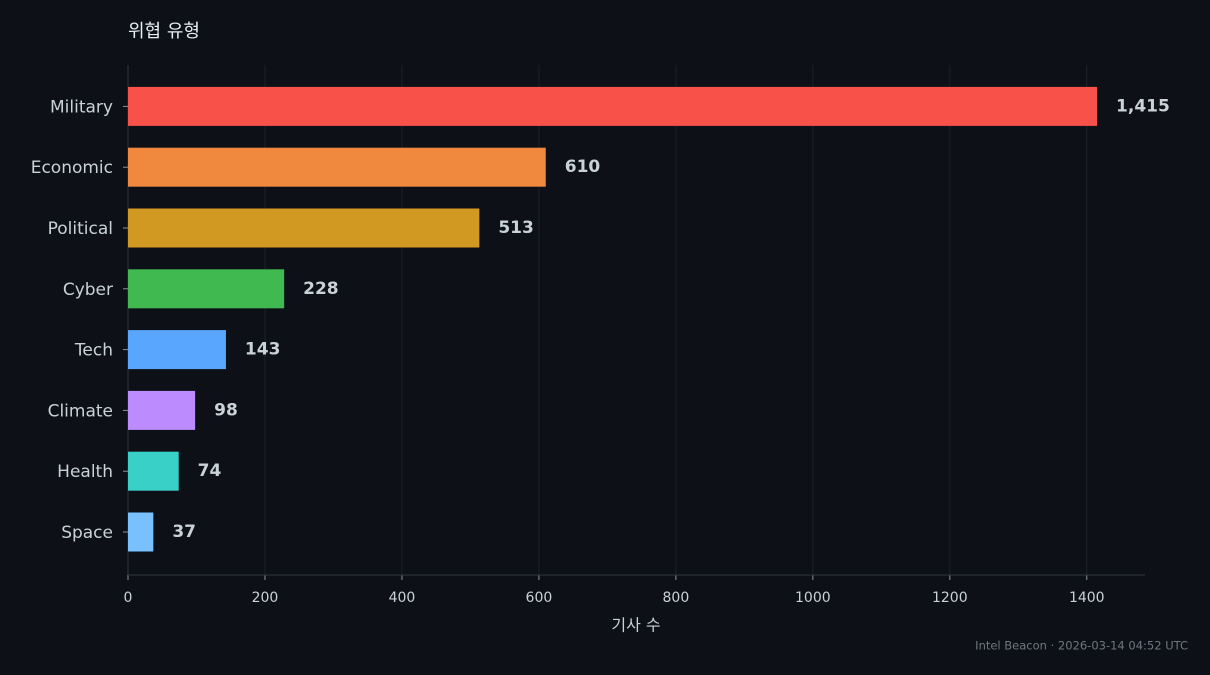 The image size is (1210, 675). Describe the element at coordinates (263, 350) in the screenshot. I see `value-label: 143` at that location.